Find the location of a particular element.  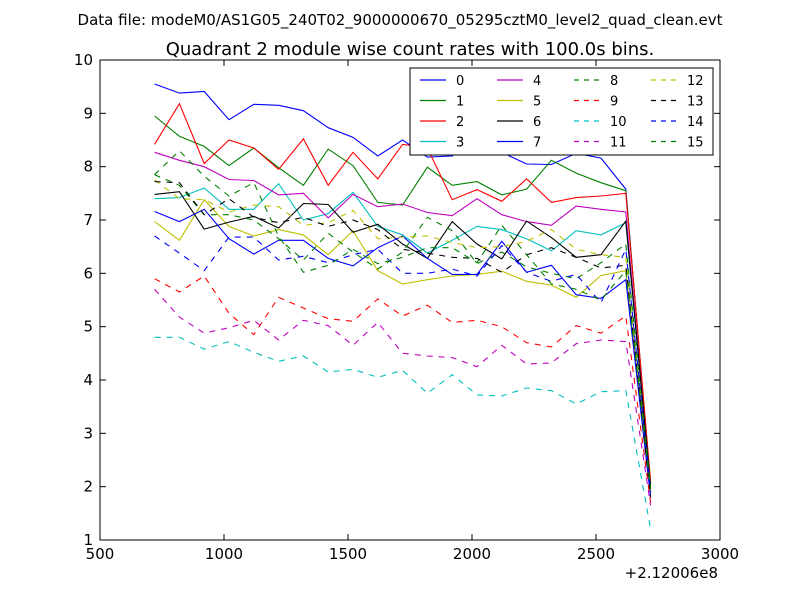

legend-label-0: 0 is located at coordinates (460, 81).